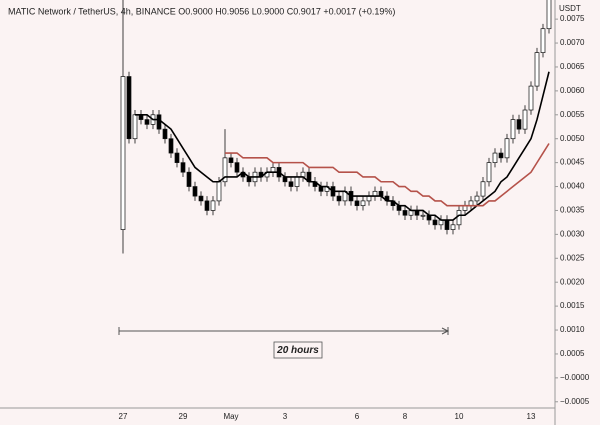 The height and width of the screenshot is (425, 600). Describe the element at coordinates (572, 42) in the screenshot. I see `y-tick-label: 0.0070` at that location.